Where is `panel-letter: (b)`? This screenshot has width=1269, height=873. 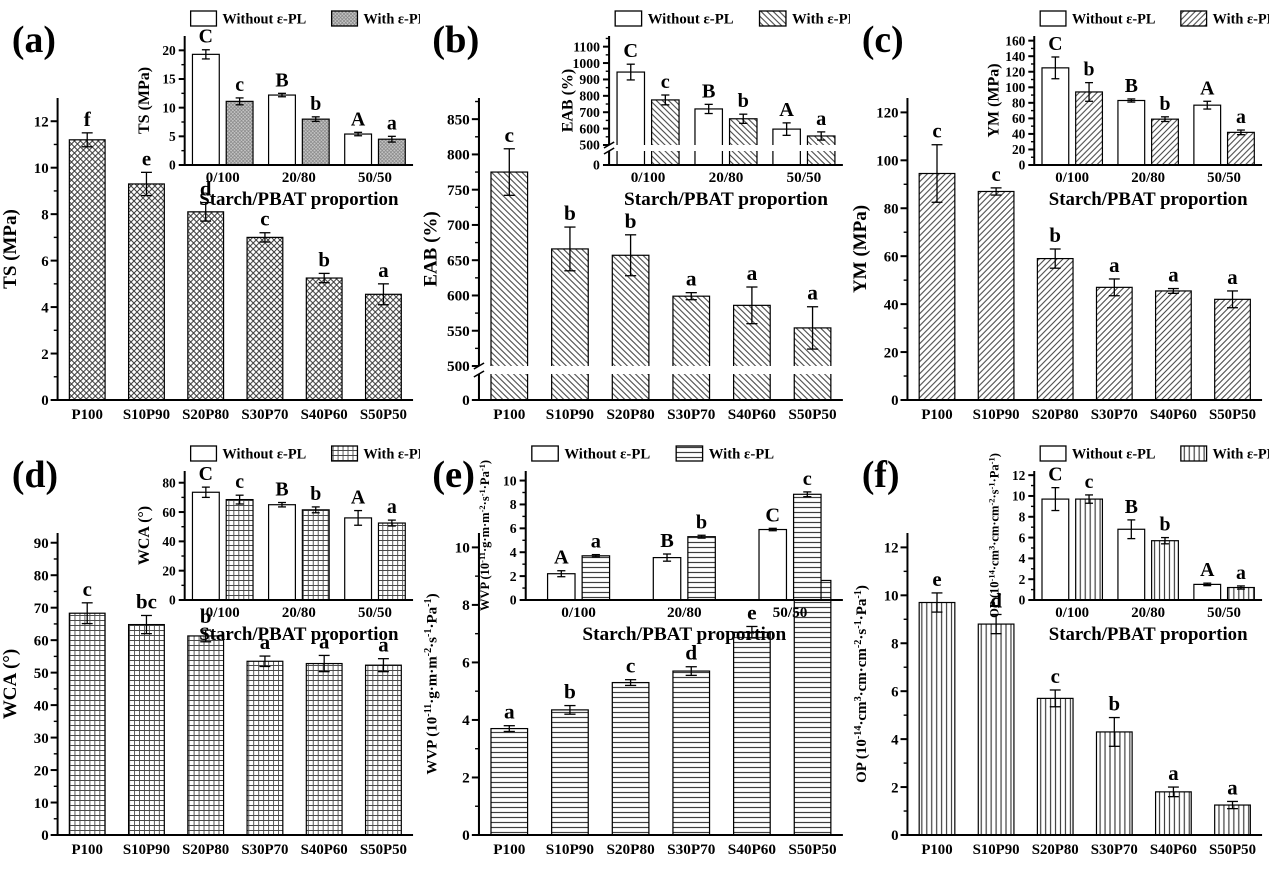 panel-letter: (b) is located at coordinates (455, 40).